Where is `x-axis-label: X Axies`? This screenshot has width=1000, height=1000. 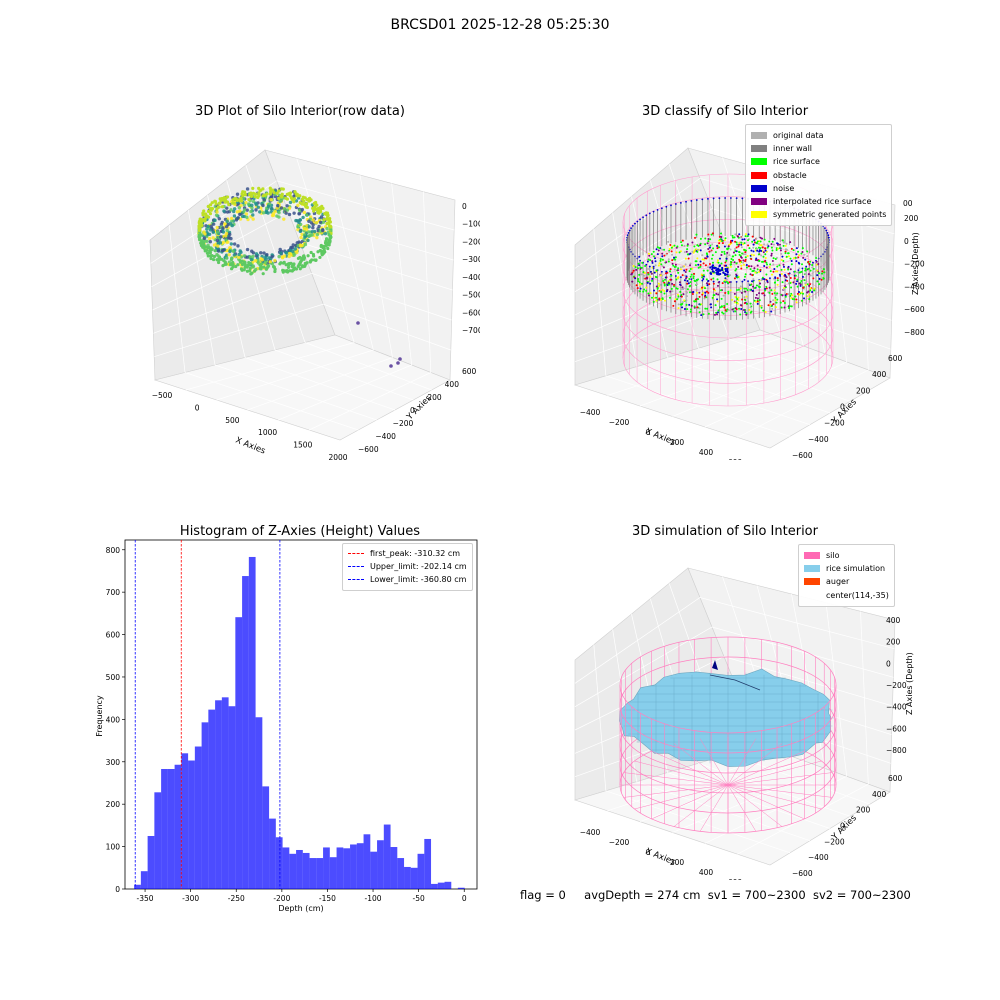
x-axis-label: X Axies is located at coordinates (250, 446).